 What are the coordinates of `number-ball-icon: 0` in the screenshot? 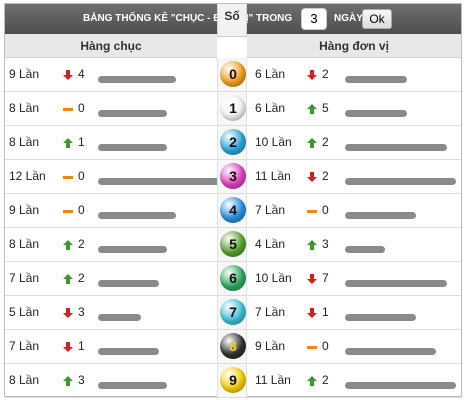 It's located at (233, 74).